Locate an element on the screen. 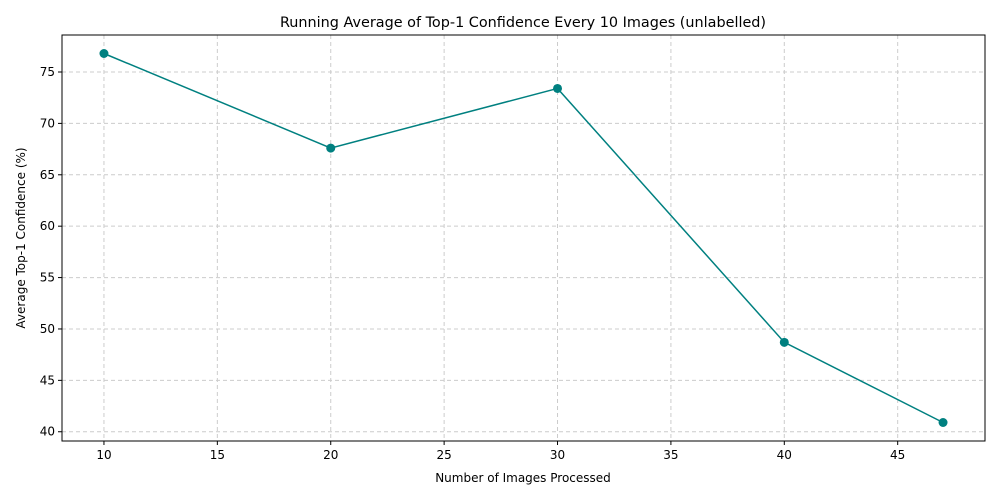 The width and height of the screenshot is (1000, 500). y-tick-label: 65 is located at coordinates (47, 175).